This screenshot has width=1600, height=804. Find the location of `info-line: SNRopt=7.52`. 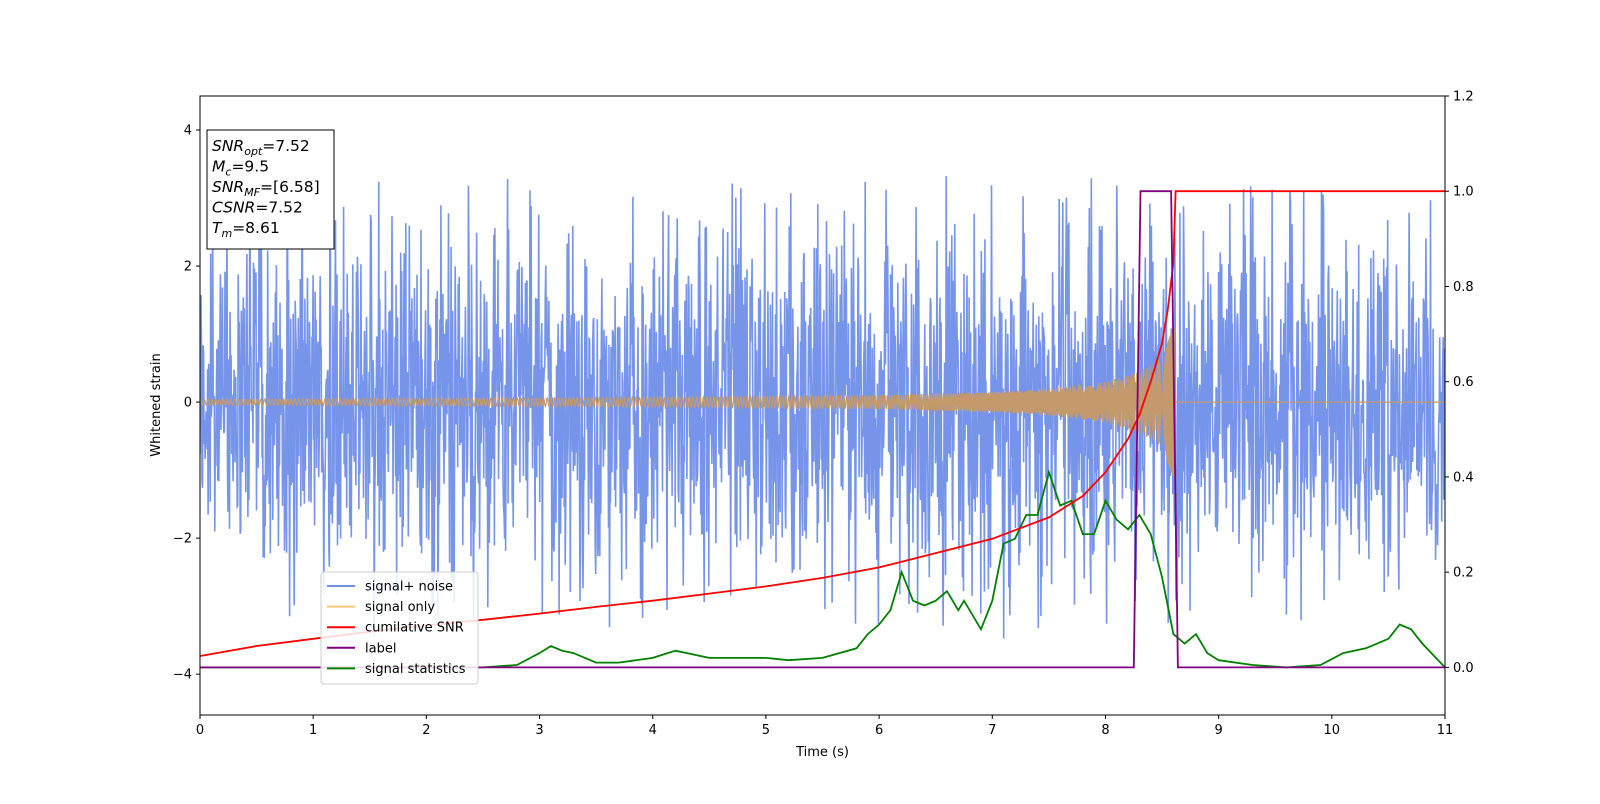

info-line: SNRopt=7.52 is located at coordinates (261, 147).